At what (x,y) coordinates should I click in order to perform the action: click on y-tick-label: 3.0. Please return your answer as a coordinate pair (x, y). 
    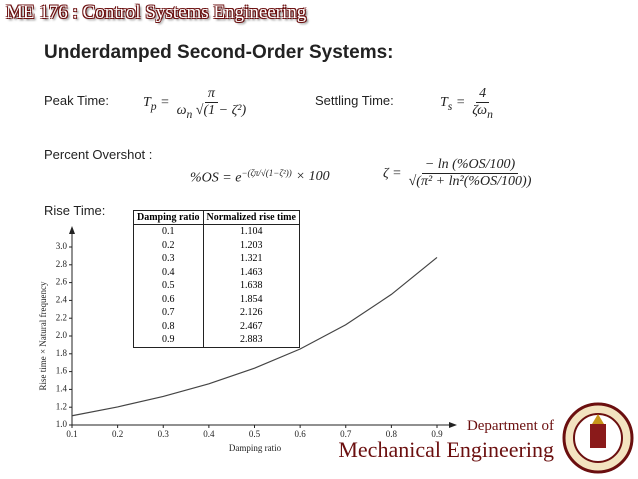
    Looking at the image, I should click on (62, 246).